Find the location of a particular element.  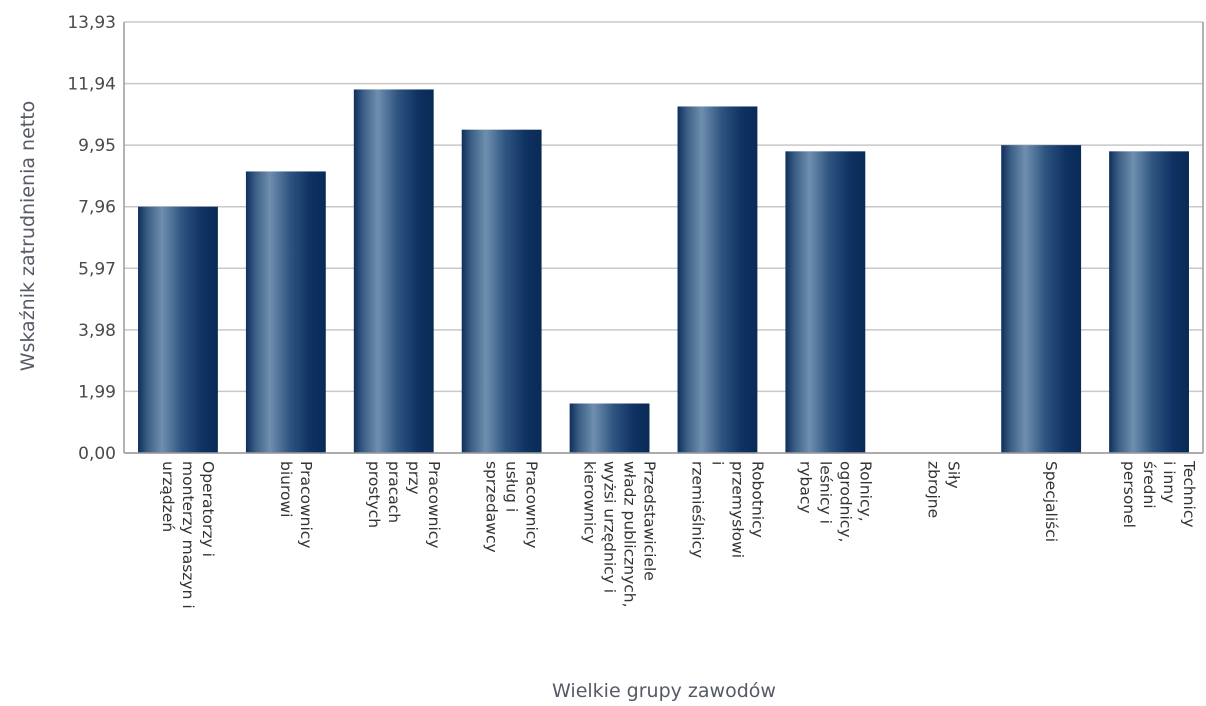

x-tick-label-line: ogrodnicy, is located at coordinates (845, 501).